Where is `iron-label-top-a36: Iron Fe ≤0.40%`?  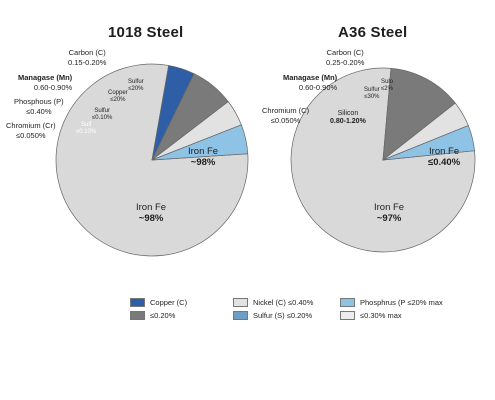 iron-label-top-a36: Iron Fe ≤0.40% is located at coordinates (444, 157).